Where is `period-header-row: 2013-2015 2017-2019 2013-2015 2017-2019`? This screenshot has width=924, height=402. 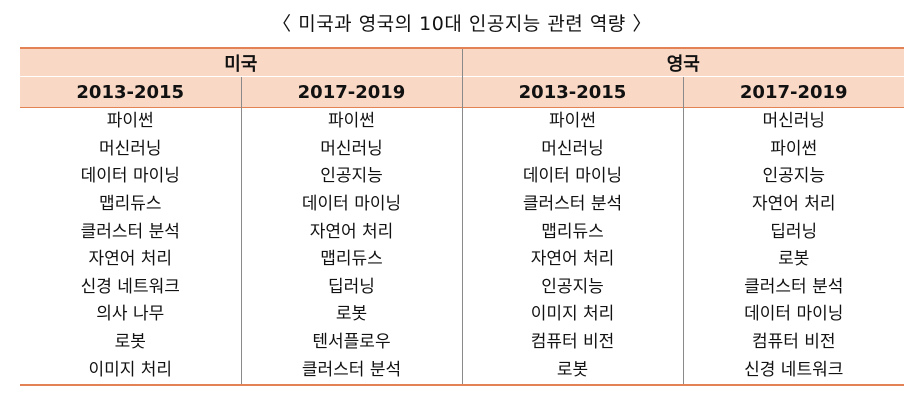 period-header-row: 2013-2015 2017-2019 2013-2015 2017-2019 is located at coordinates (462, 92).